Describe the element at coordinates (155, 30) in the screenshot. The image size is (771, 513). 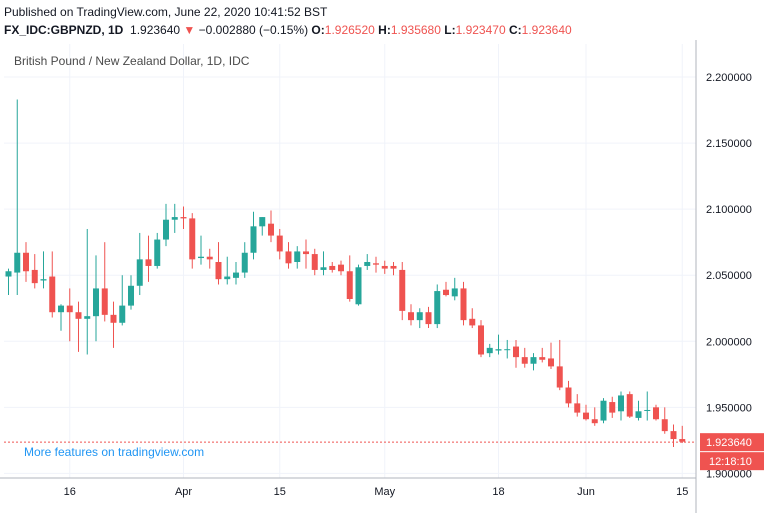
I see `last-price-value: 1.923640` at that location.